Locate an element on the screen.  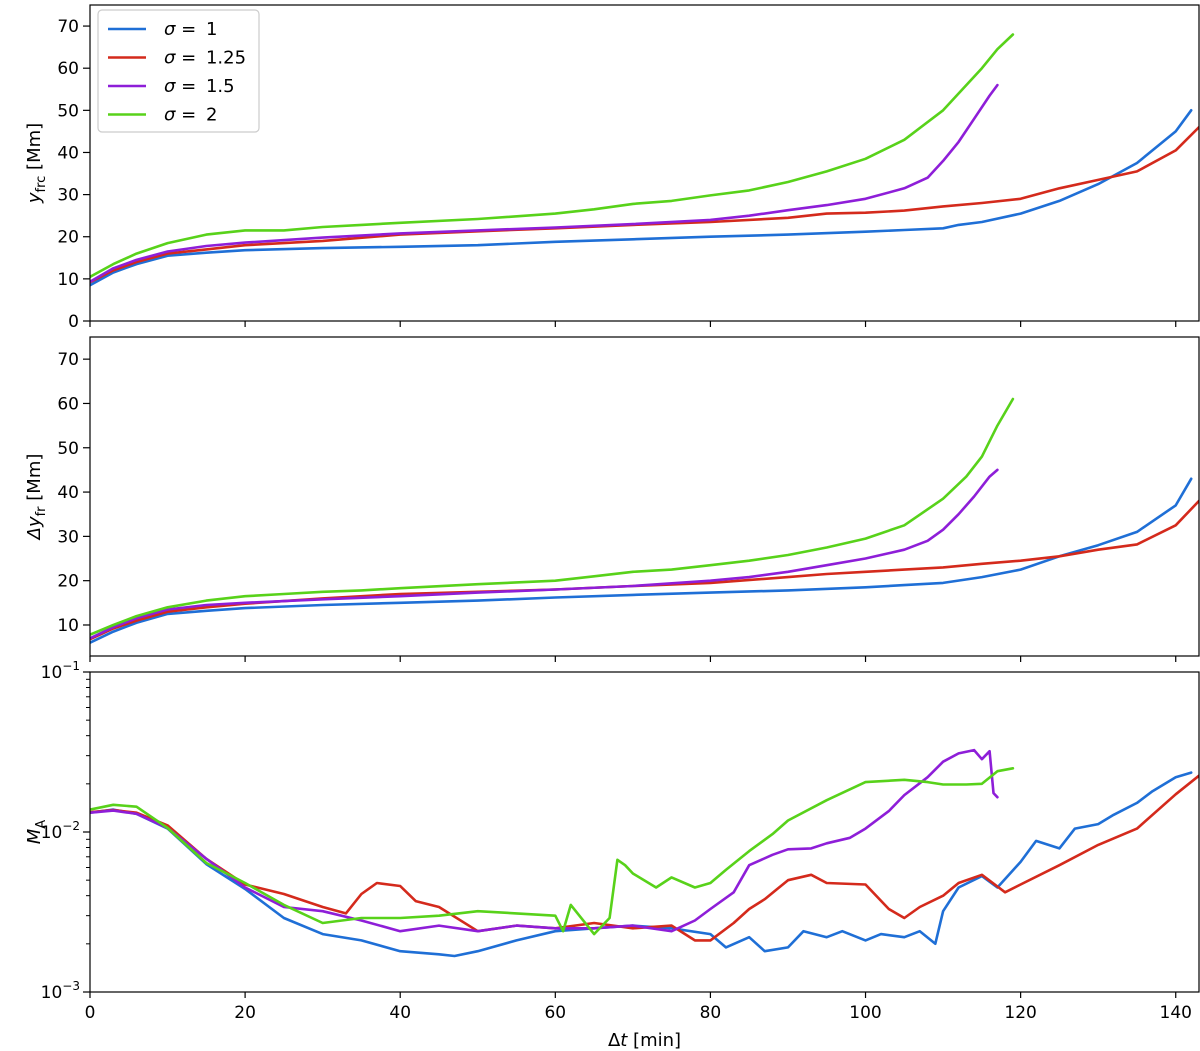
legend-frame is located at coordinates (178, 71).